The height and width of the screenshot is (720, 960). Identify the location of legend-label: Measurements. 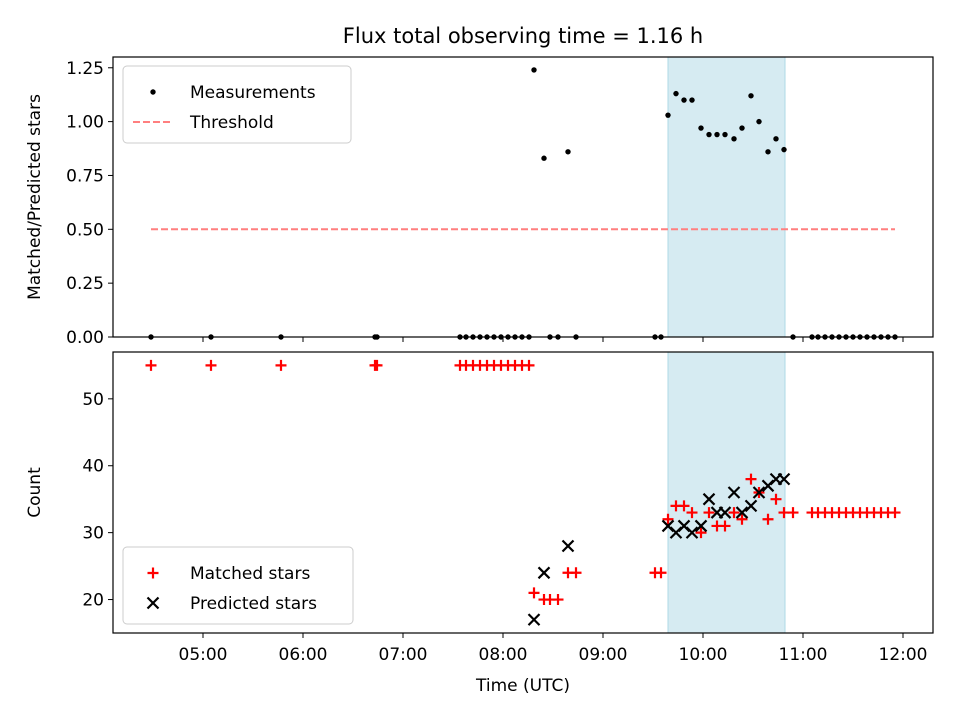
(253, 93).